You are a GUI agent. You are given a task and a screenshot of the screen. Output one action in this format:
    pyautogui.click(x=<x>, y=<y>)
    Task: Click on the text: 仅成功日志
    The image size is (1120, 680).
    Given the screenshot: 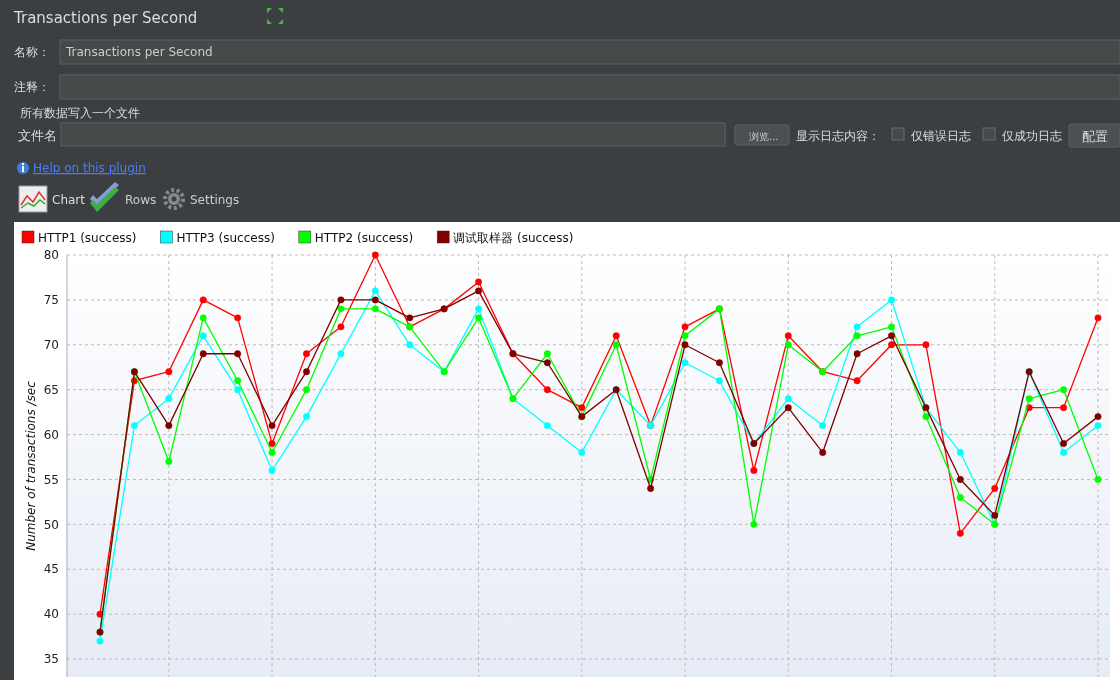 What is the action you would take?
    pyautogui.click(x=1032, y=136)
    